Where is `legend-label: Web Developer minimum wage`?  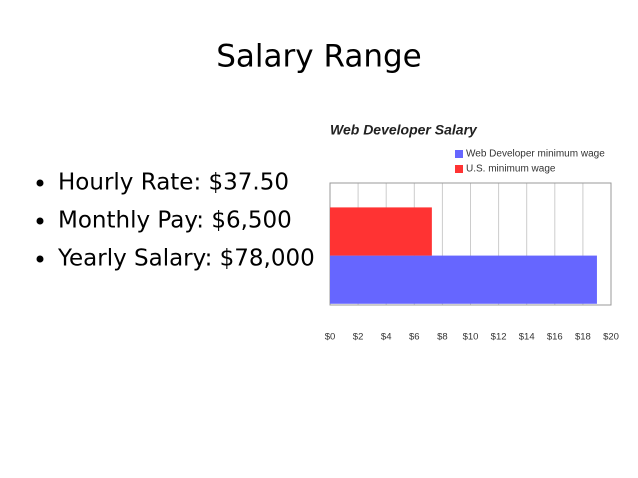 legend-label: Web Developer minimum wage is located at coordinates (535, 154).